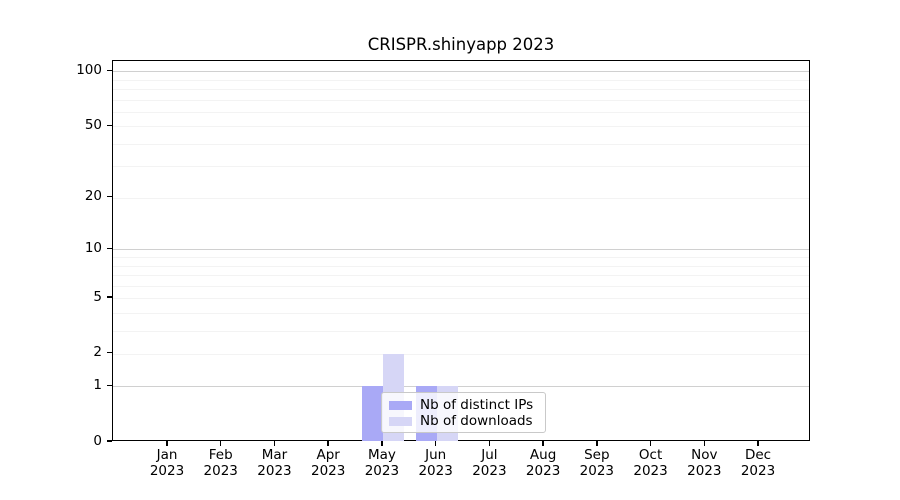  I want to click on x-axis-tick-label: Feb 2023, so click(220, 463).